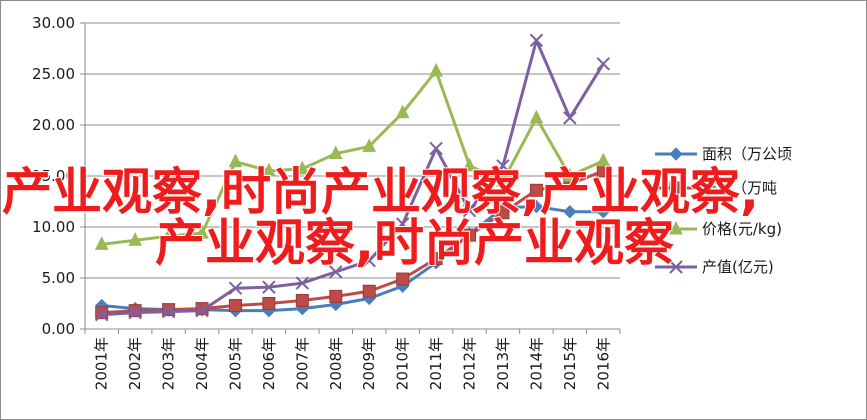 The image size is (867, 420). What do you see at coordinates (414, 243) in the screenshot?
I see `watermark-line-2: 产业观察,时尚产业观察` at bounding box center [414, 243].